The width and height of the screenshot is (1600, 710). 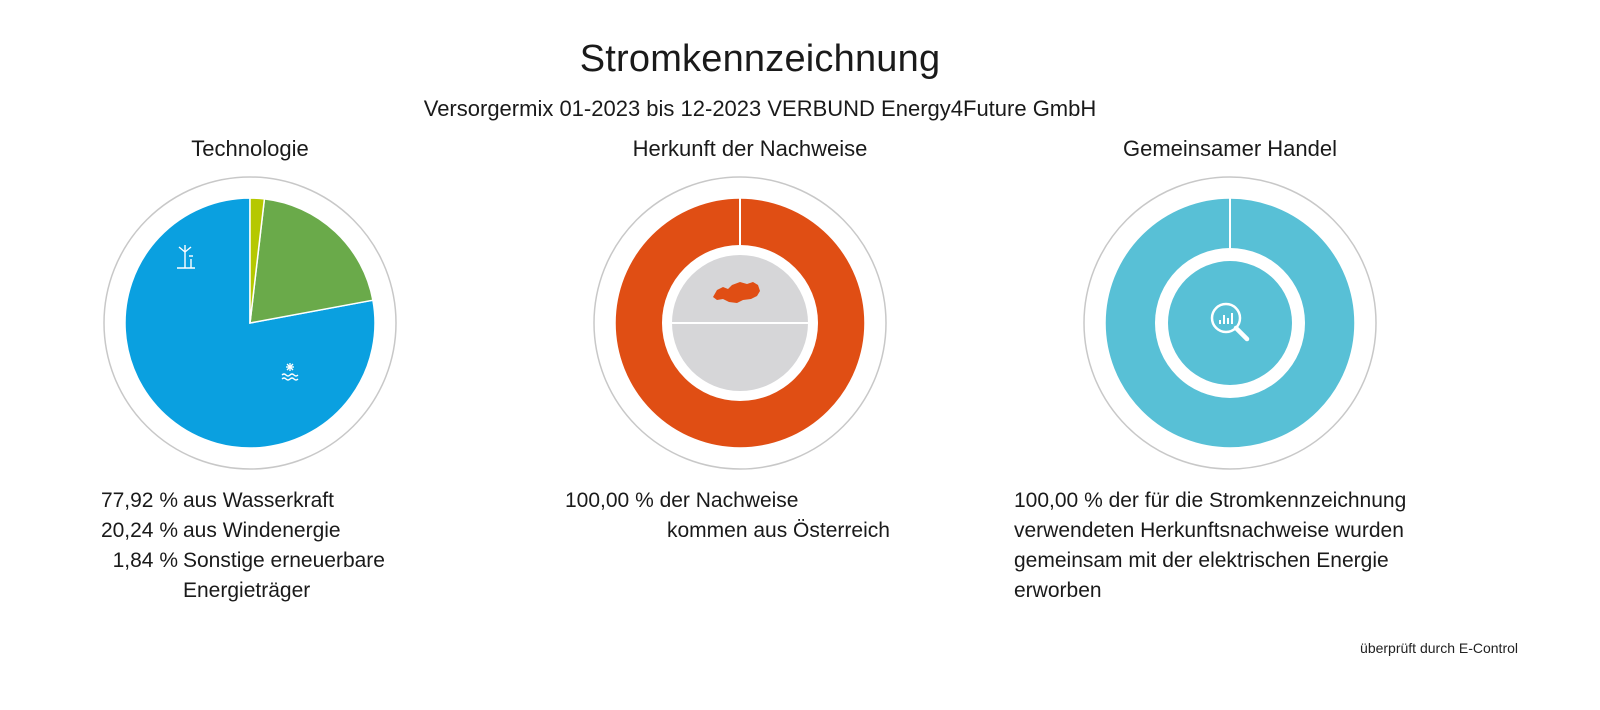 What do you see at coordinates (778, 530) in the screenshot?
I see `legend-line: kommen aus Österreich` at bounding box center [778, 530].